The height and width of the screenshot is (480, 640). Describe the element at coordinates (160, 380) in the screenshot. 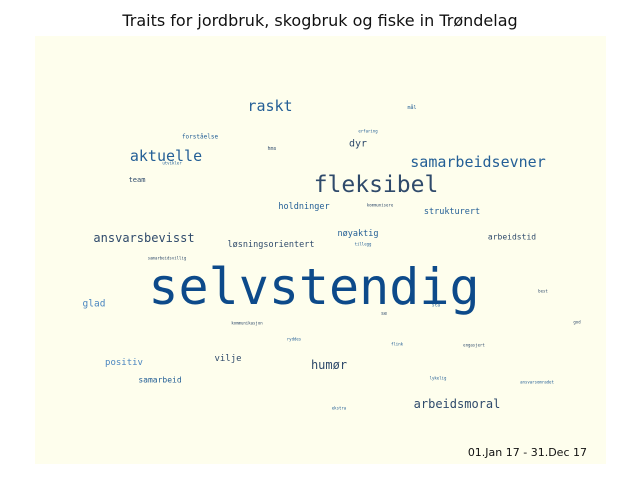

I see `word-17: samarbeid` at that location.